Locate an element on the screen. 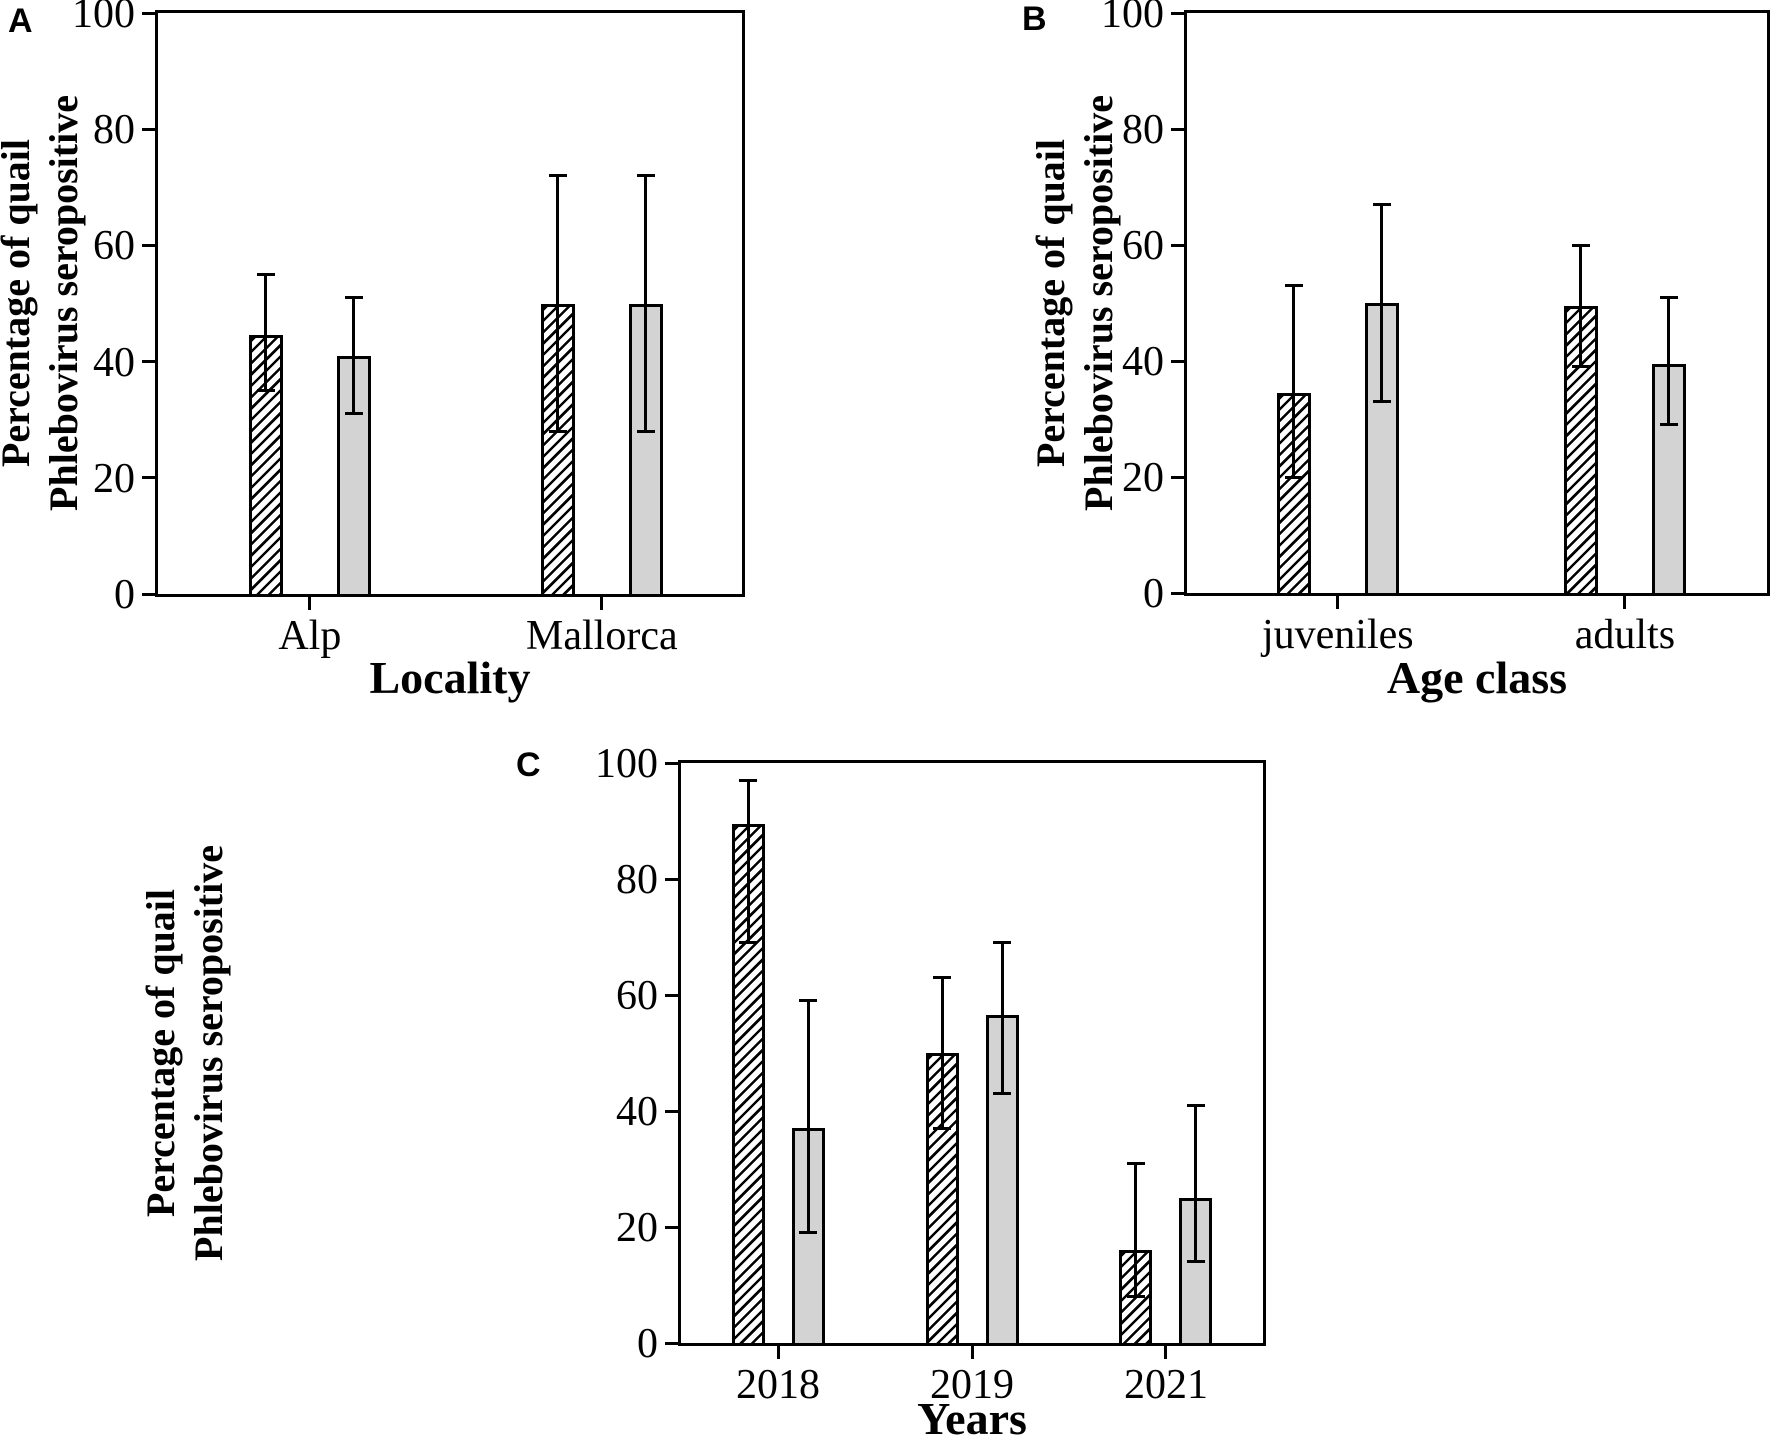  x-category-label: 2018 is located at coordinates (778, 1385).